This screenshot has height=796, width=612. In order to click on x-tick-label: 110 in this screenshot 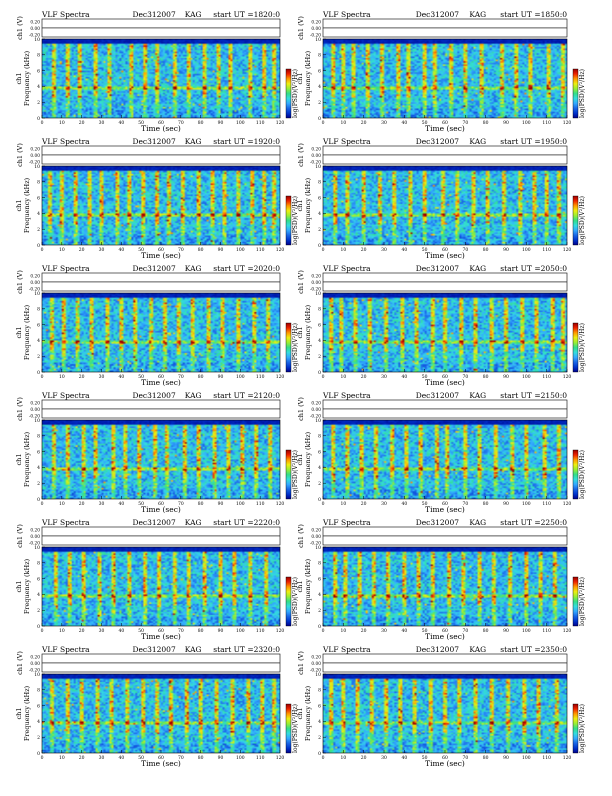, I will do `click(260, 377)`.